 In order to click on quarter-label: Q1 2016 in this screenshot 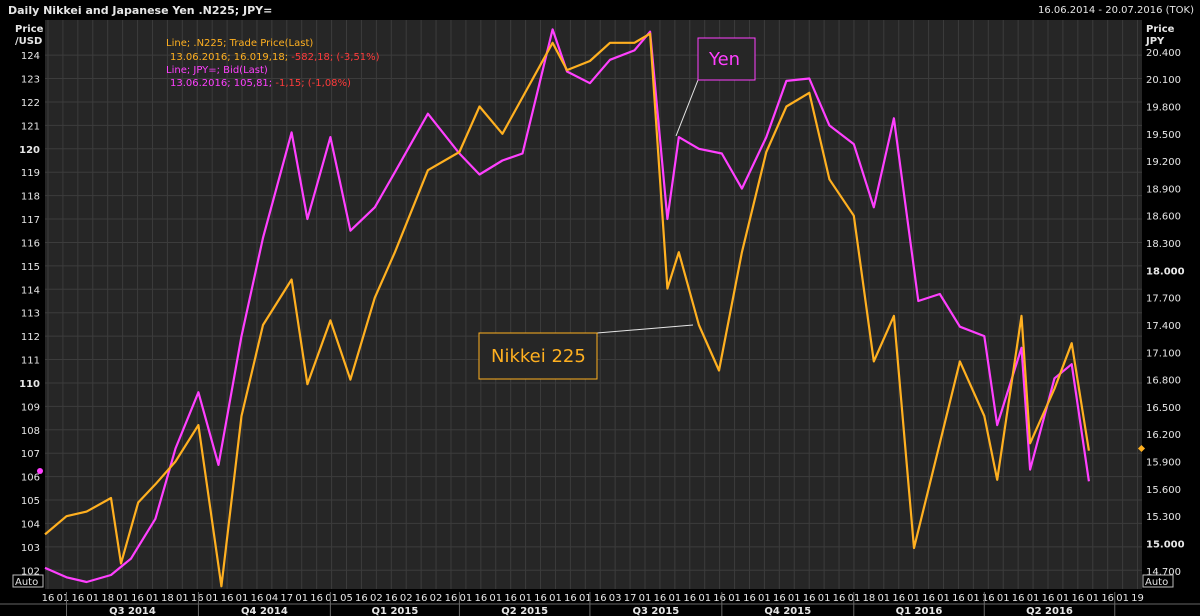, I will do `click(919, 611)`.